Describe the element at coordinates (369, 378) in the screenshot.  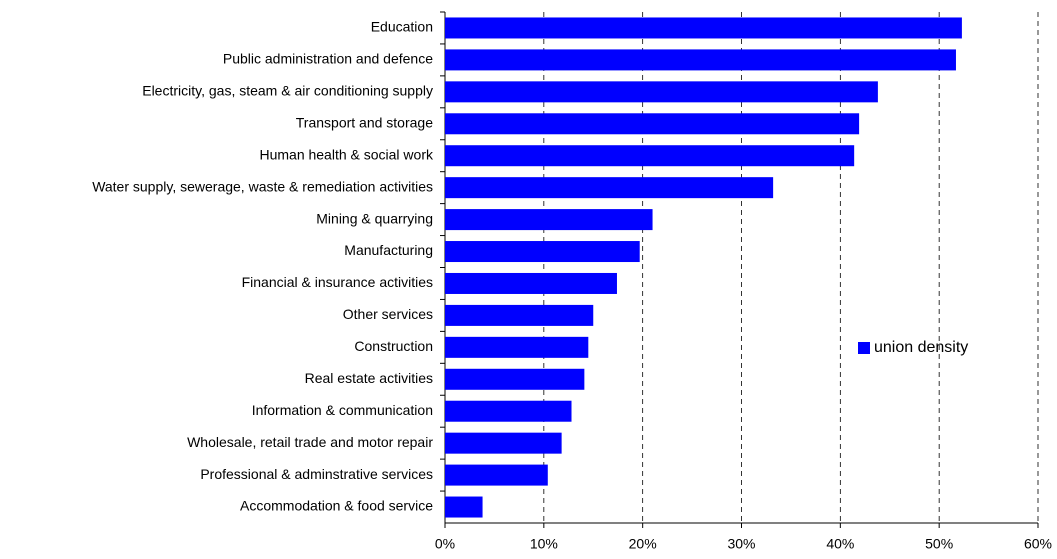
I see `y-tick-label: Real estate activities` at that location.